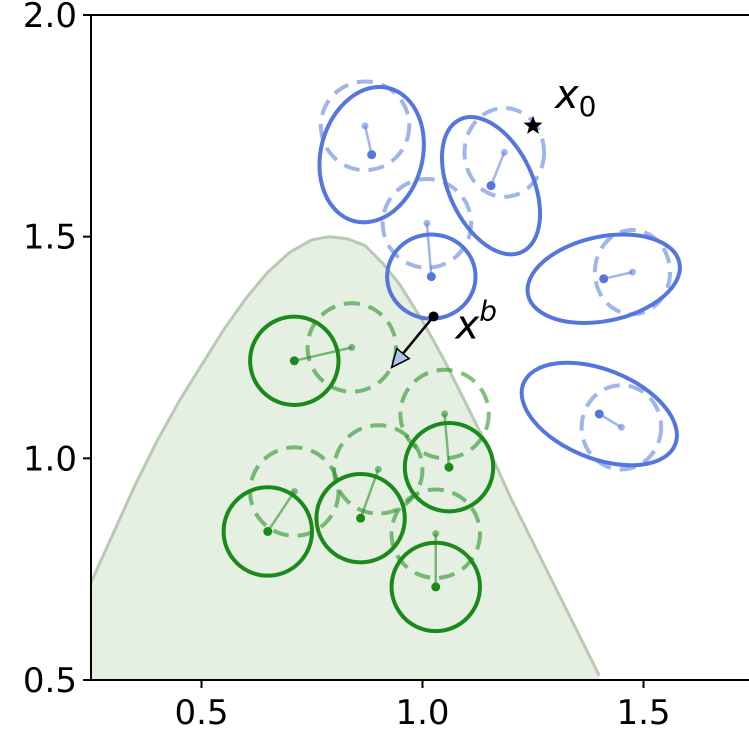 The height and width of the screenshot is (738, 749). Describe the element at coordinates (475, 321) in the screenshot. I see `point-label-1: xb` at that location.